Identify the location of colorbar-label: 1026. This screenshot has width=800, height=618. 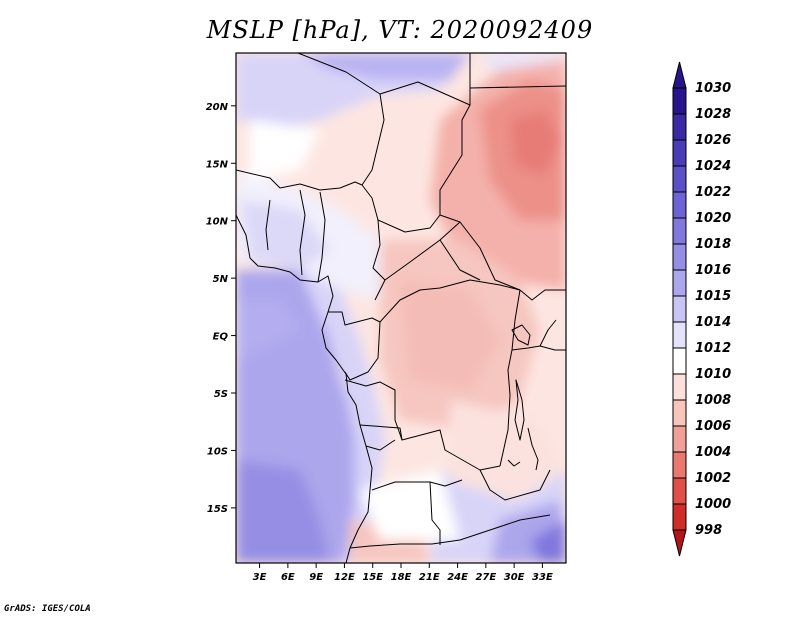
(713, 140).